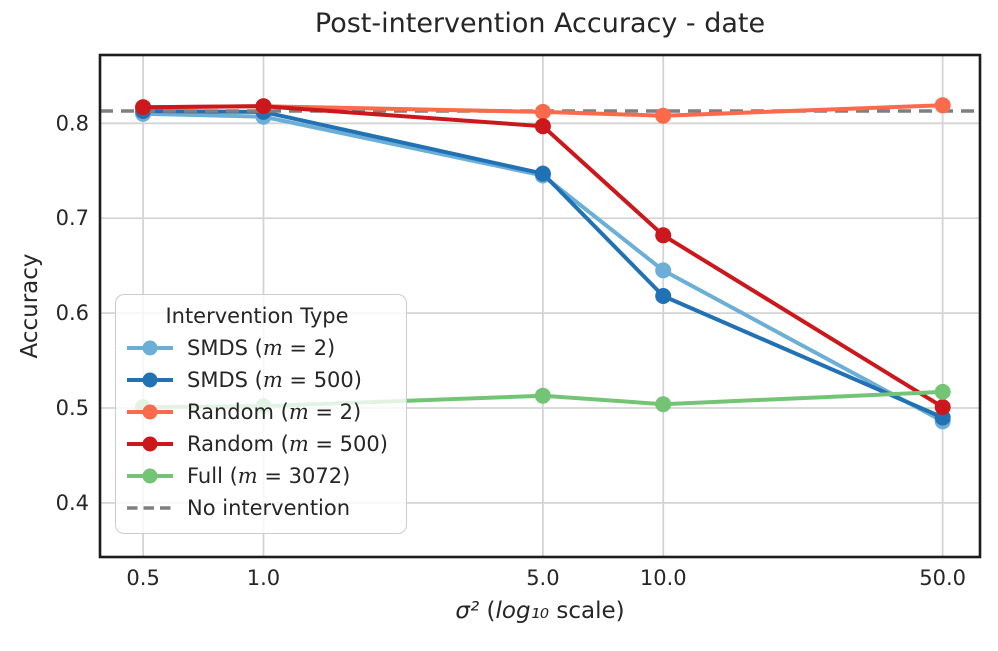 The height and width of the screenshot is (651, 998). I want to click on legend-item: No intervention, so click(257, 508).